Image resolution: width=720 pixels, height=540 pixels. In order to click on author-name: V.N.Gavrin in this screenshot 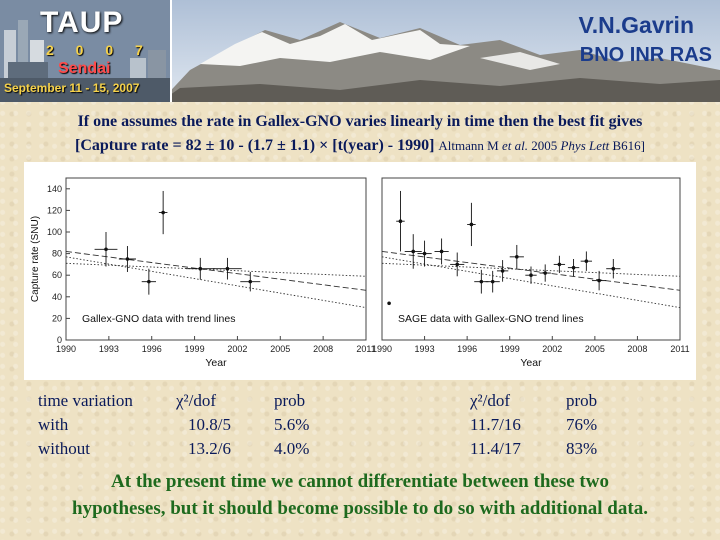, I will do `click(636, 25)`.